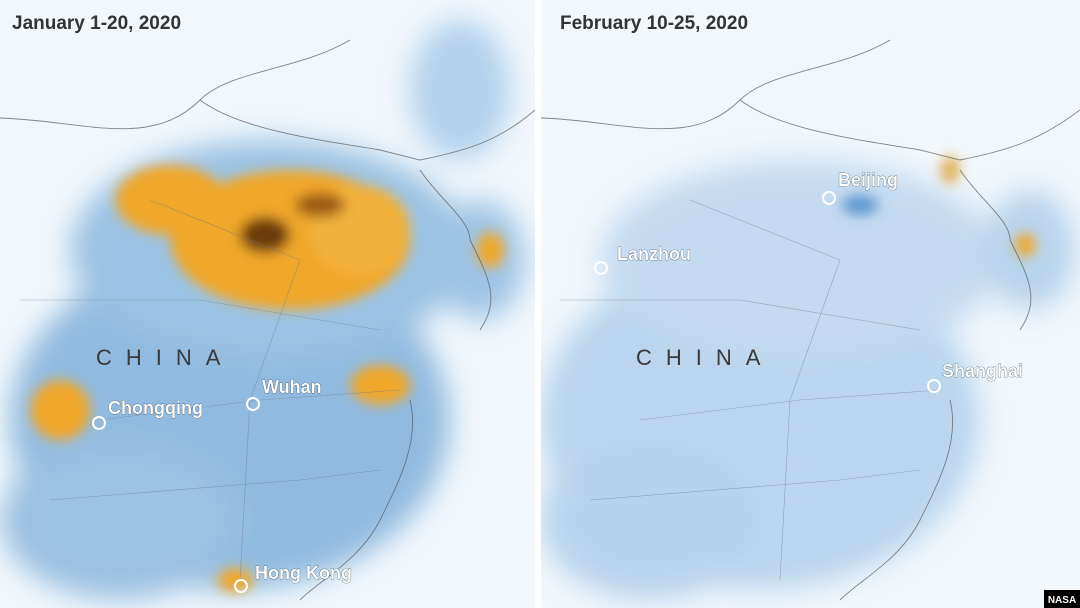 The height and width of the screenshot is (608, 1080). I want to click on city-label: Shanghai, so click(982, 371).